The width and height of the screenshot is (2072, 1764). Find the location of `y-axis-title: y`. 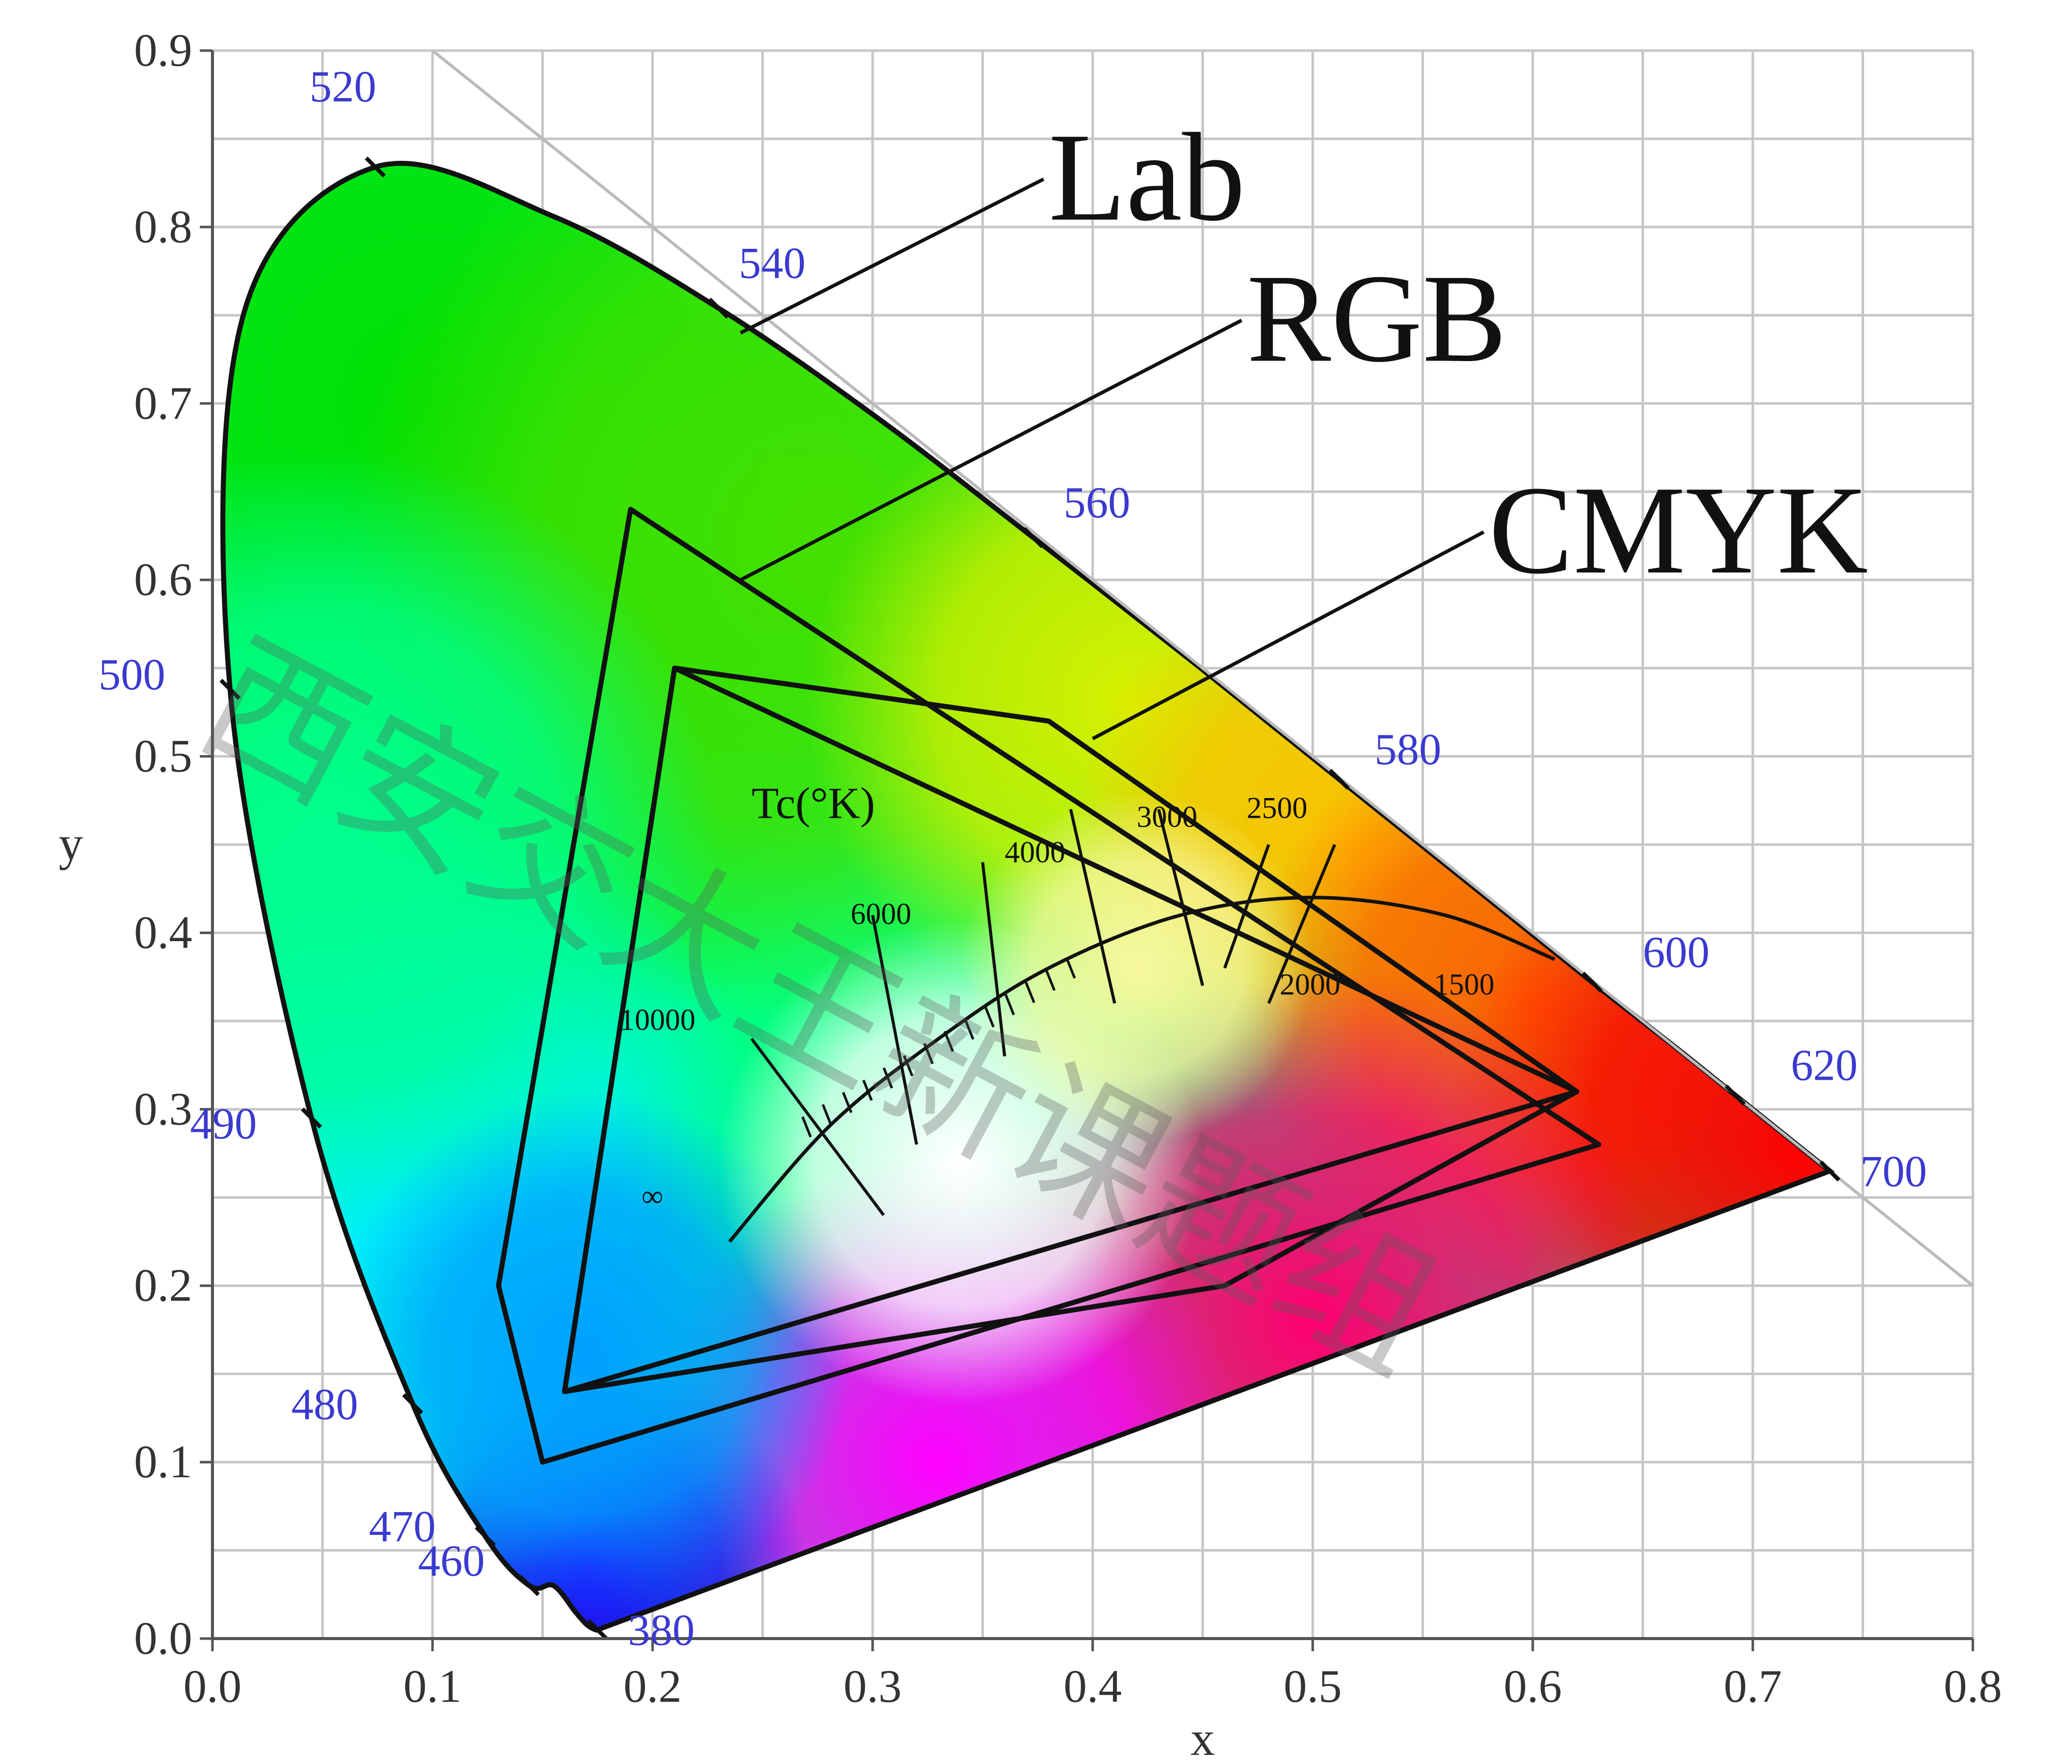

y-axis-title: y is located at coordinates (71, 843).